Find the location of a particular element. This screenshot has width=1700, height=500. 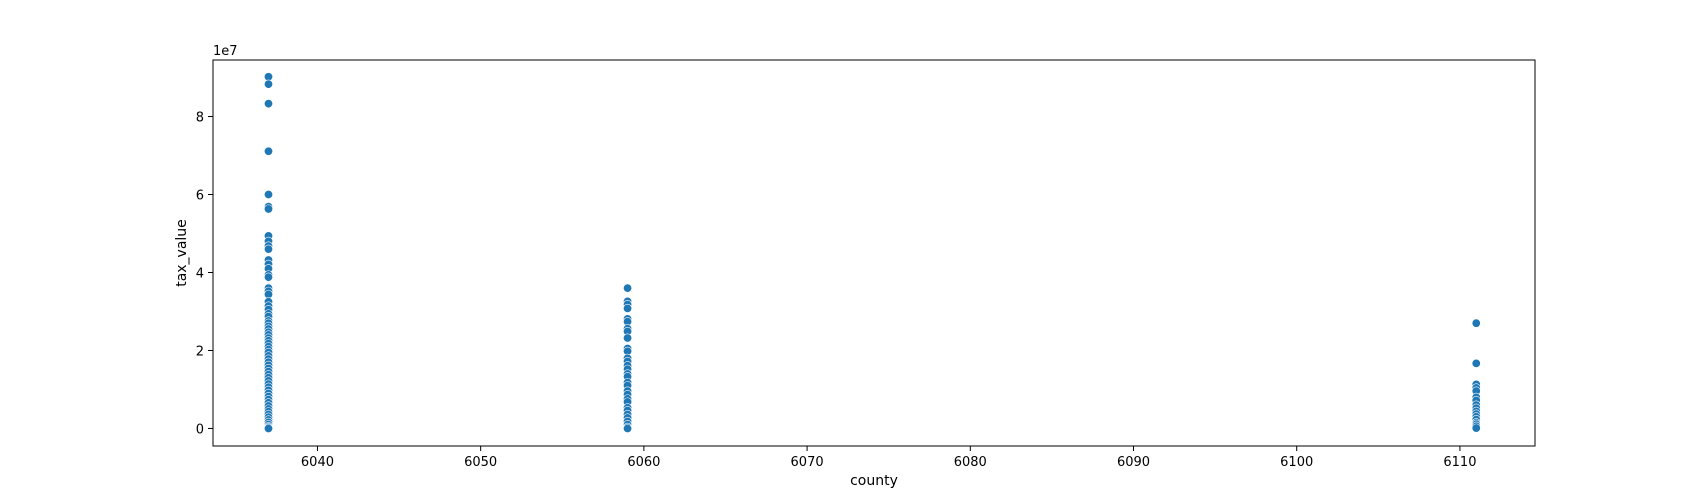

y-axis-ticks: 0 2 4 6 8 is located at coordinates (204, 274).